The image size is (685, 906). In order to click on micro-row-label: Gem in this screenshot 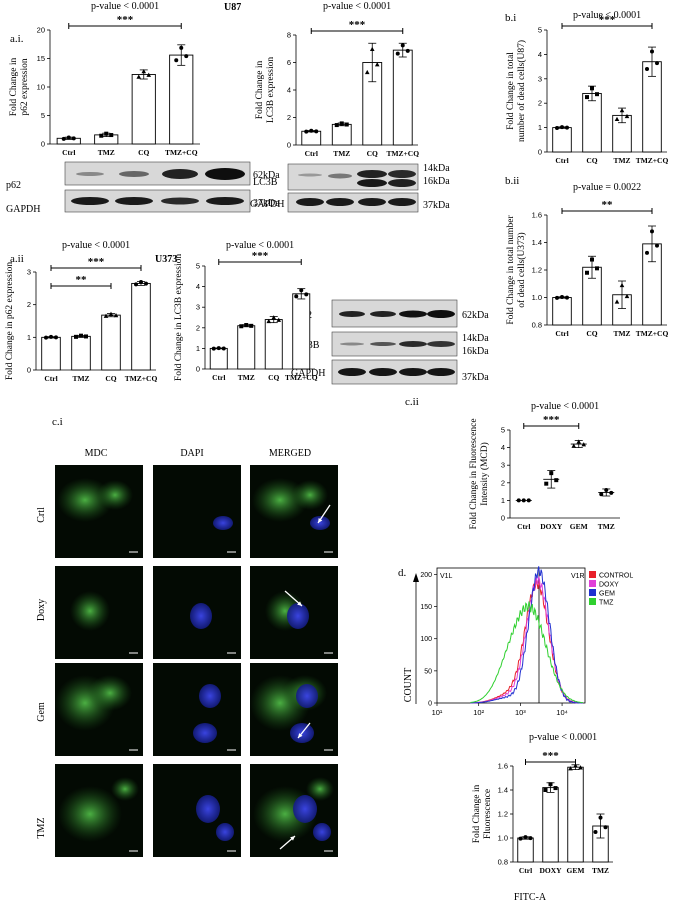, I will do `click(41, 712)`.